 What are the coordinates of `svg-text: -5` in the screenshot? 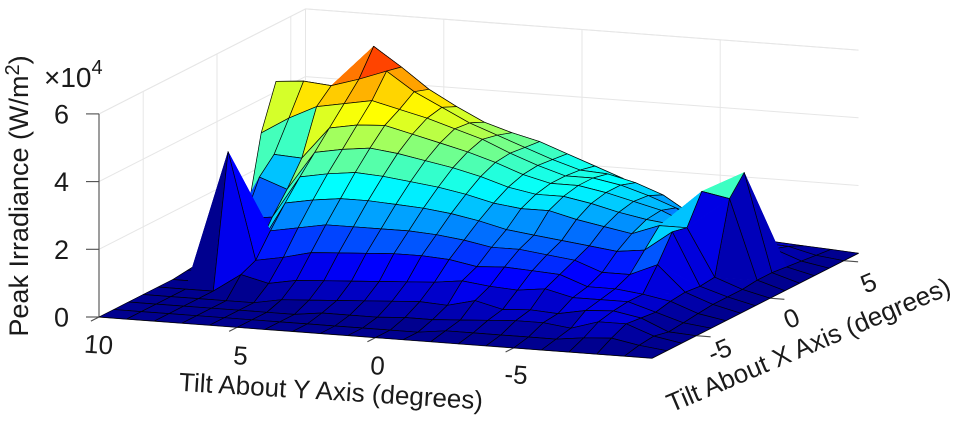 It's located at (516, 375).